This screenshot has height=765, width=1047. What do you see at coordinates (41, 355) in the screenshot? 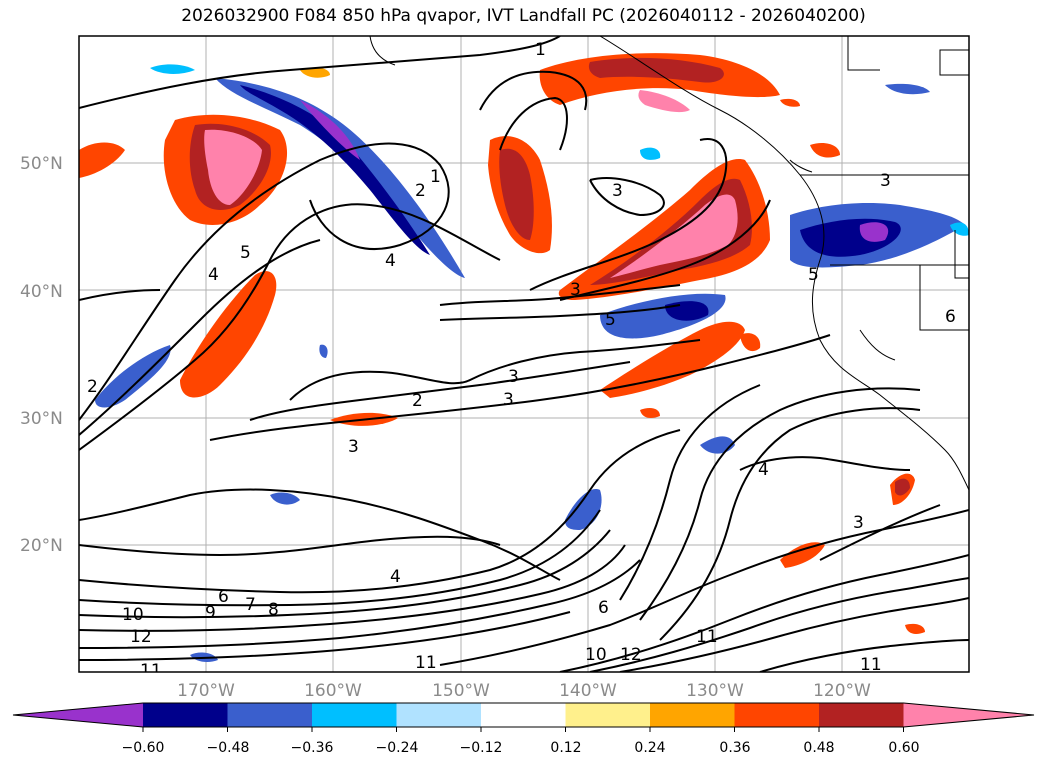
I see `latitude-labels: 50°N 40°N 30°N 20°N` at bounding box center [41, 355].